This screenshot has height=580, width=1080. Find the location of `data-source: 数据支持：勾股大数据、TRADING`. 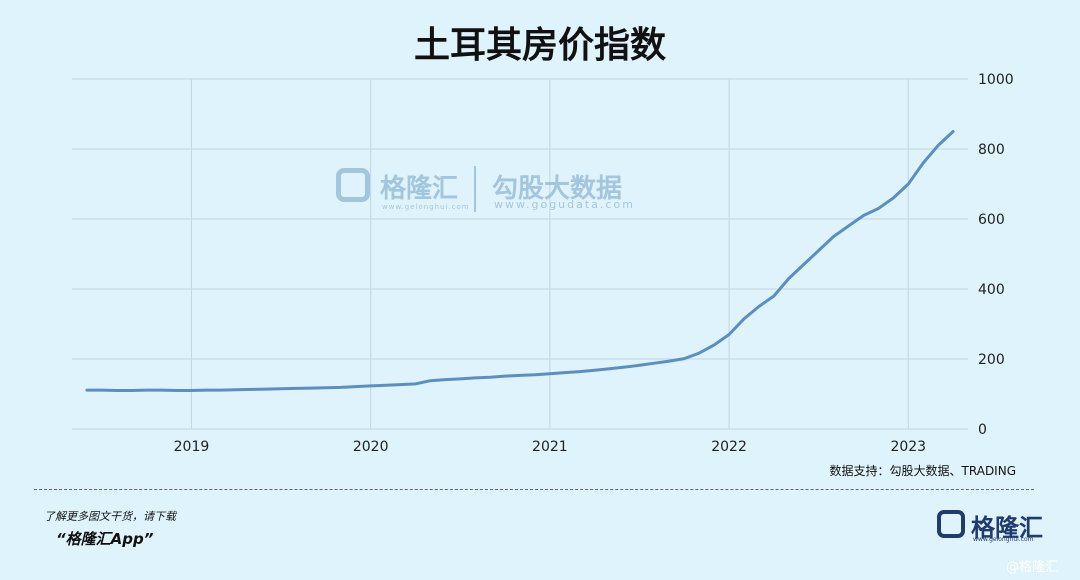

data-source: 数据支持：勾股大数据、TRADING is located at coordinates (922, 471).